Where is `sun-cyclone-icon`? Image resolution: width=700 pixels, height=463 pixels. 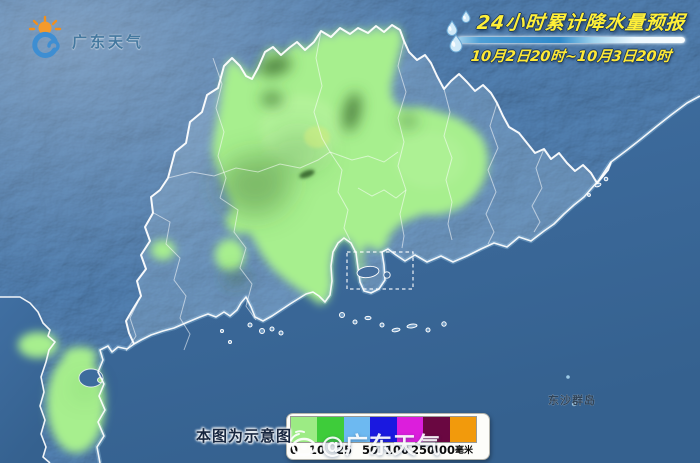 sun-cyclone-icon is located at coordinates (45, 36).